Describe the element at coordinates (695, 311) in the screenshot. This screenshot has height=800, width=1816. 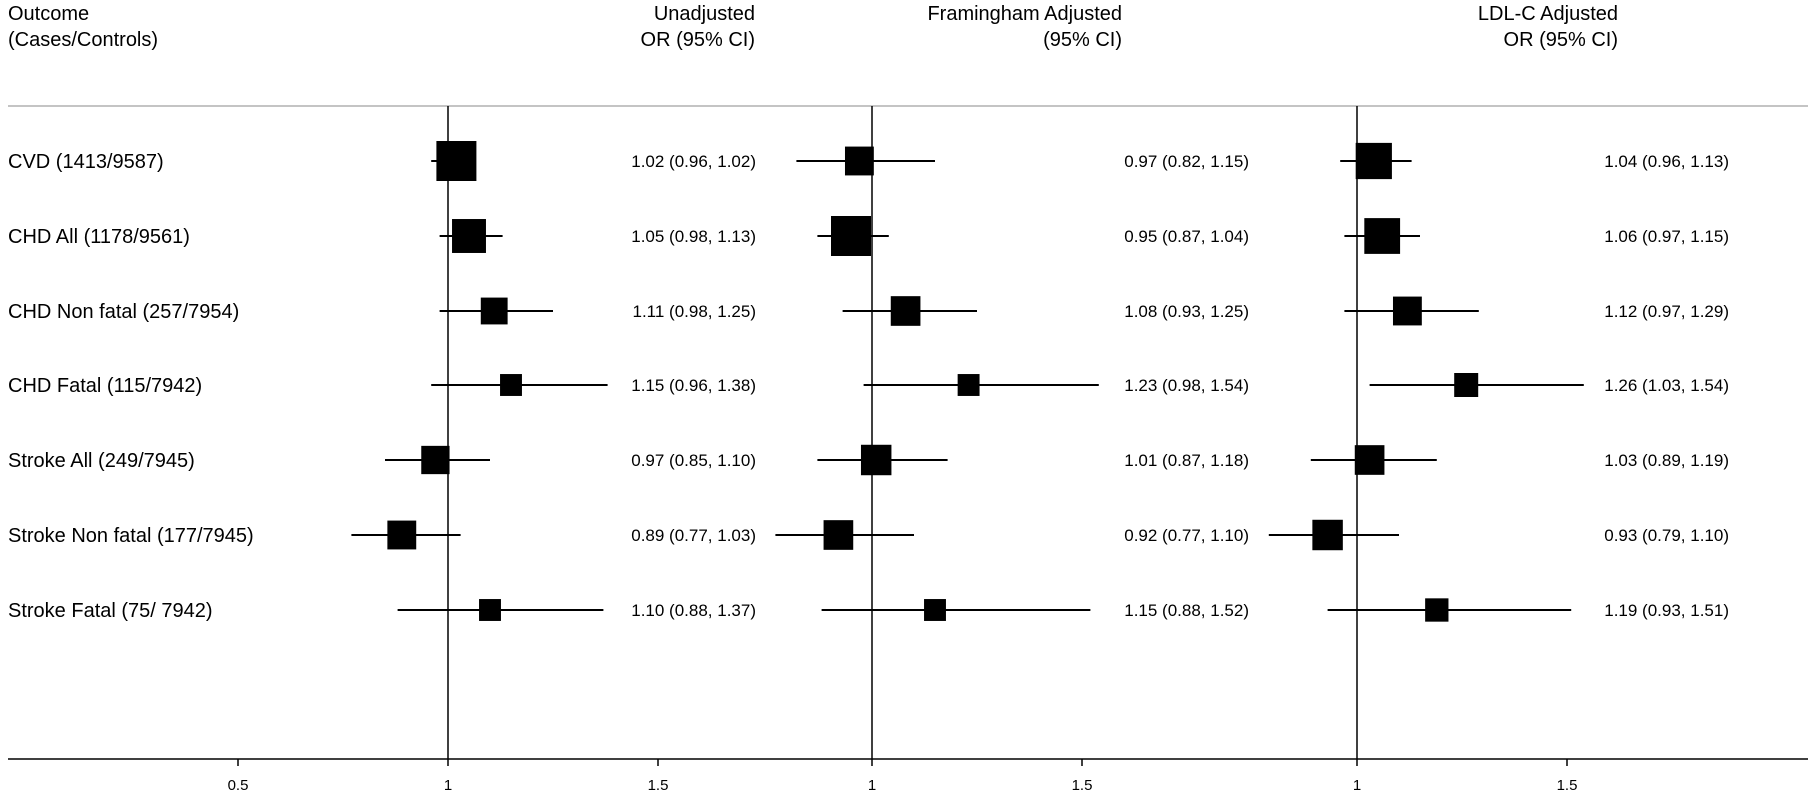
I see `or-ci-label: 1.11 (0.98, 1.25)` at that location.